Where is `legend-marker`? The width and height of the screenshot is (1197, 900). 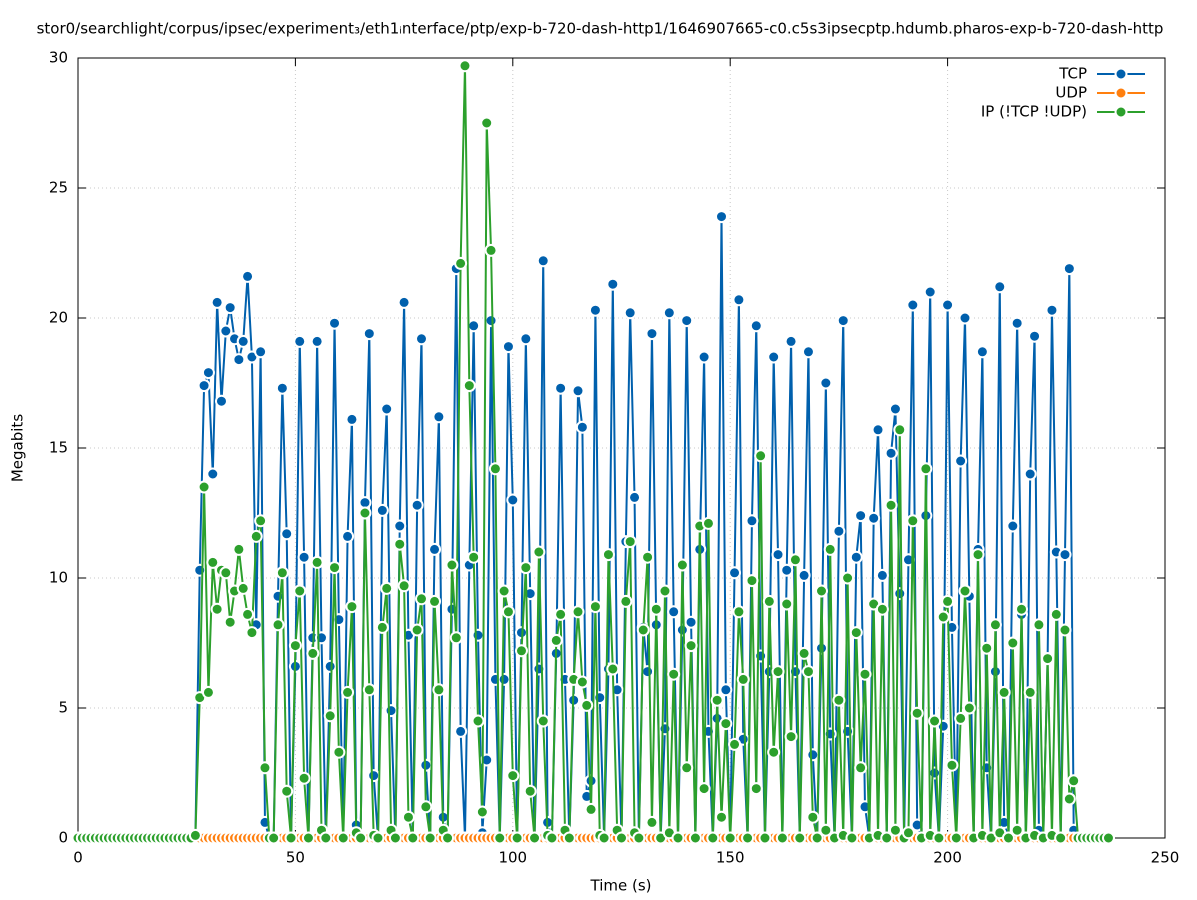
legend-marker is located at coordinates (1121, 112).